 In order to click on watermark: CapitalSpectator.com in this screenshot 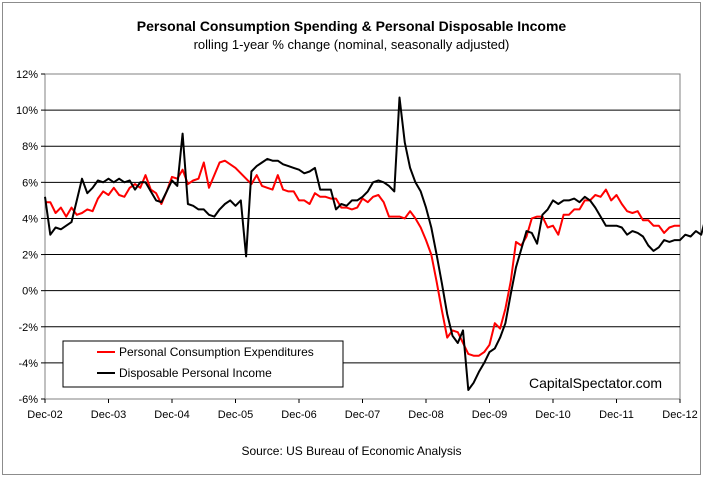, I will do `click(595, 383)`.